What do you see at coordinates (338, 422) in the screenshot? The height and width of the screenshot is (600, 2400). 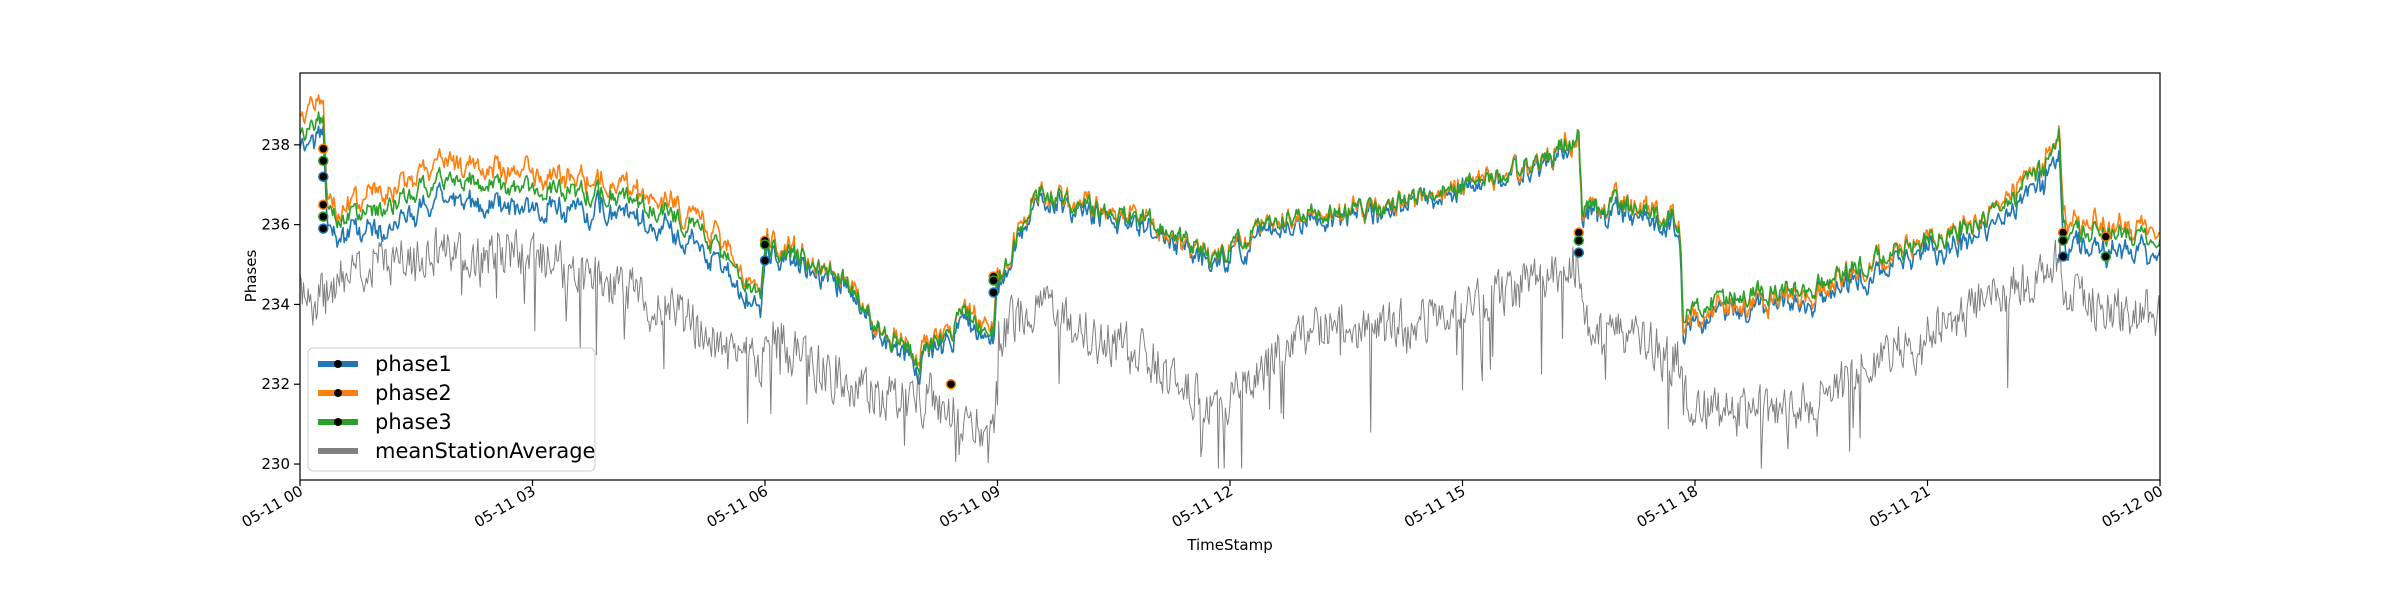 I see `legend-marker-phase3` at bounding box center [338, 422].